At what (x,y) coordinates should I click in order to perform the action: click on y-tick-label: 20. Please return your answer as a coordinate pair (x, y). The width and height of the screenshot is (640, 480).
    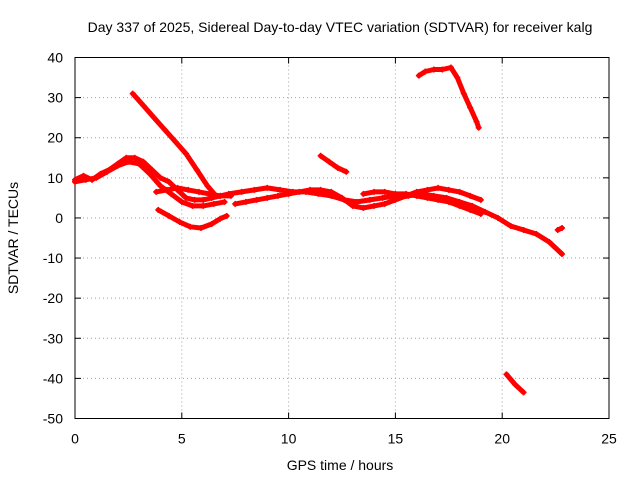
    Looking at the image, I should click on (55, 138).